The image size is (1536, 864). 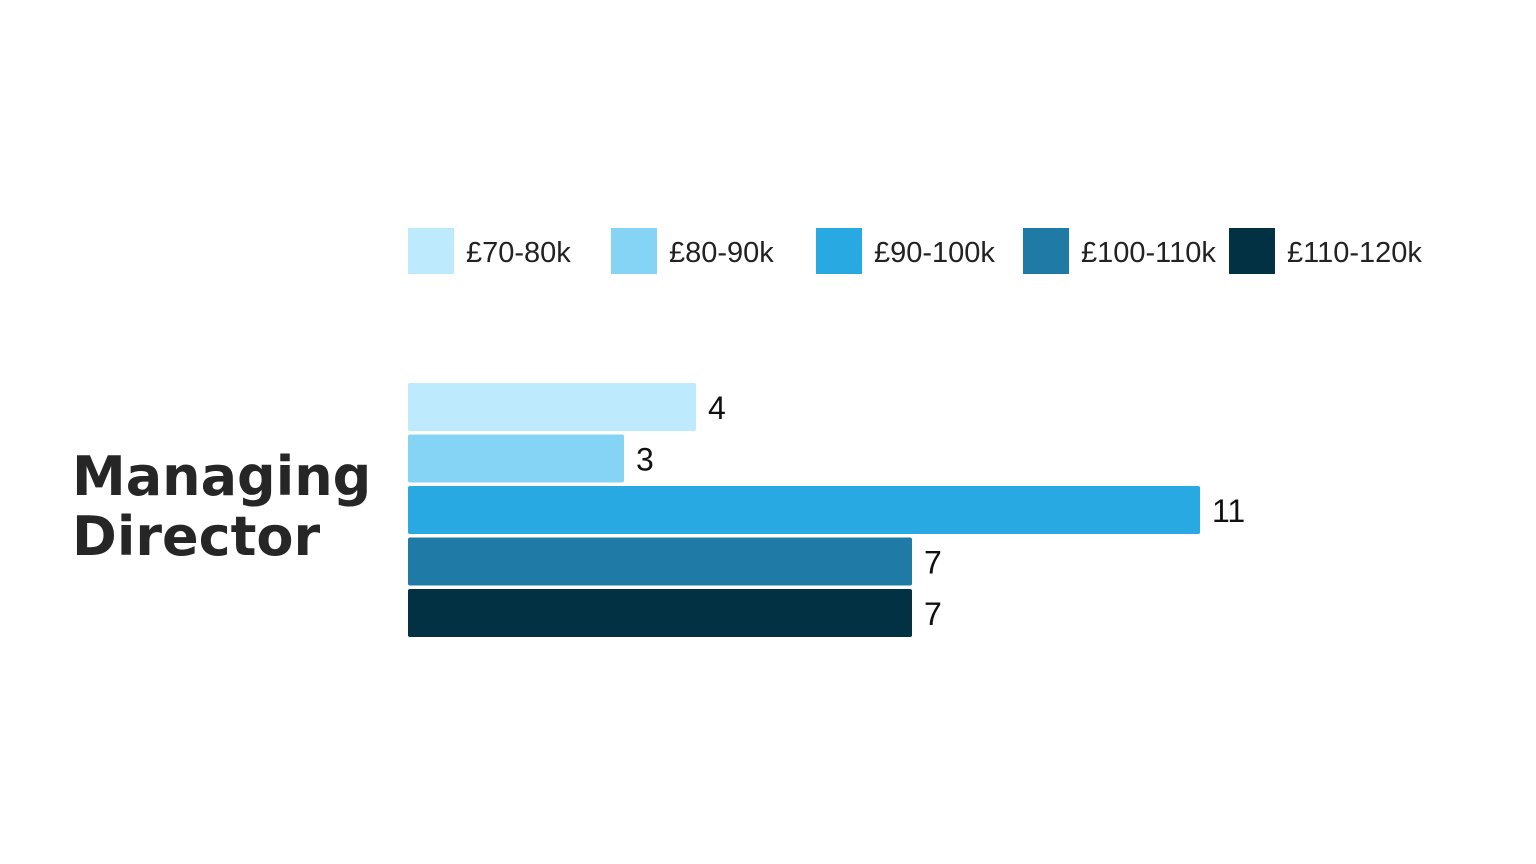 I want to click on category-label-managing-director: Managing Director, so click(x=231, y=506).